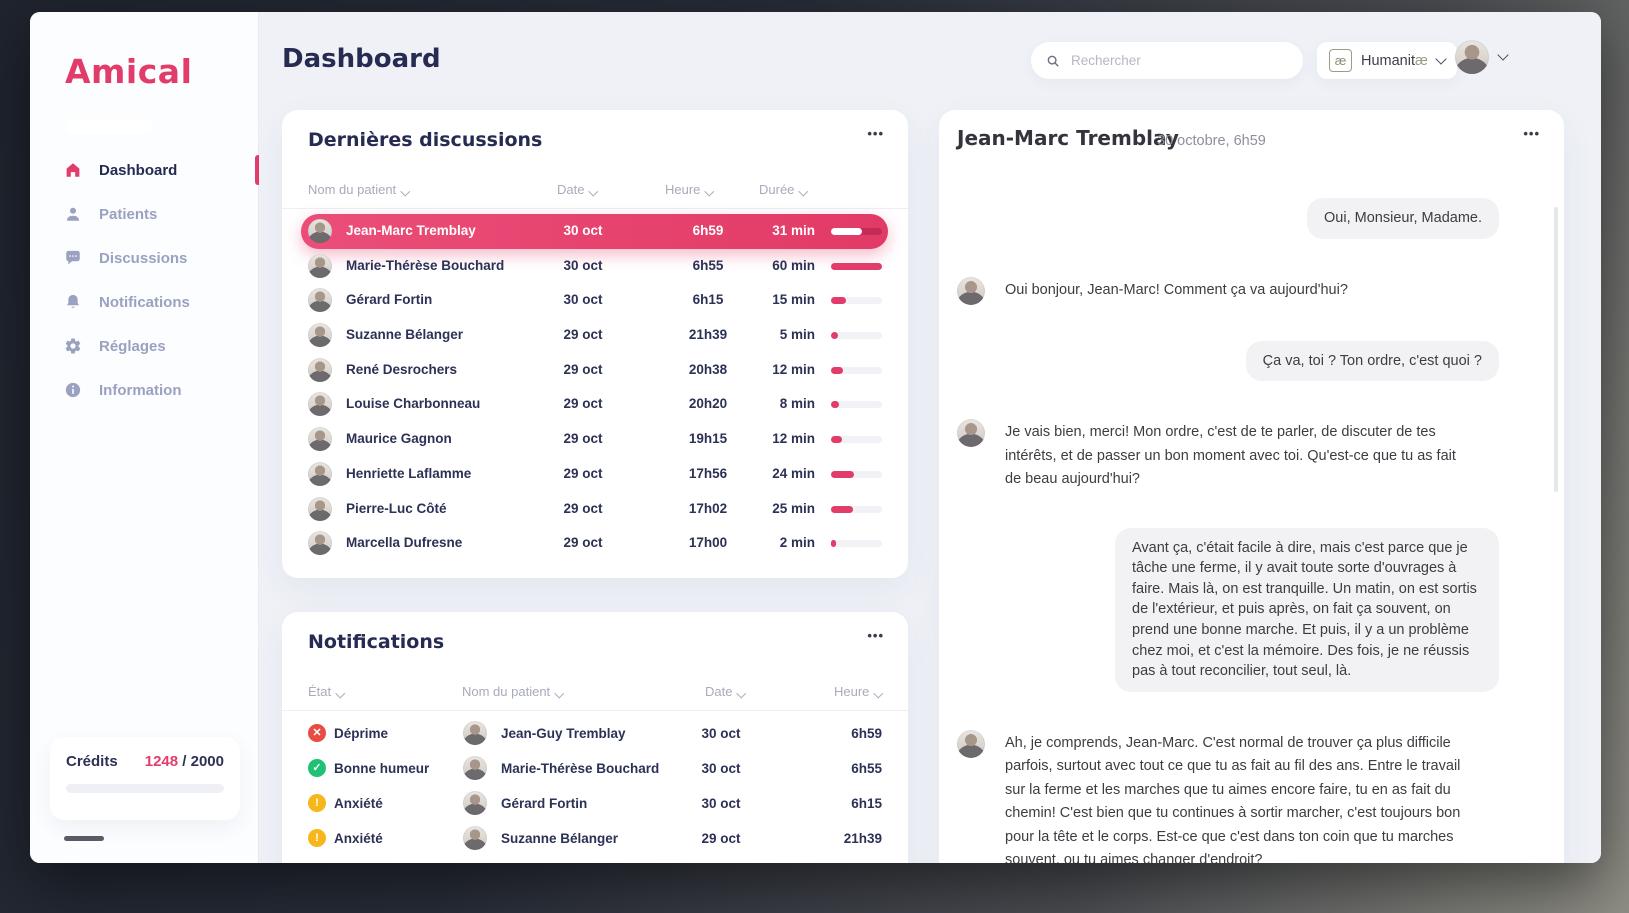  I want to click on patient-name: Jean-Guy Tremblay, so click(563, 733).